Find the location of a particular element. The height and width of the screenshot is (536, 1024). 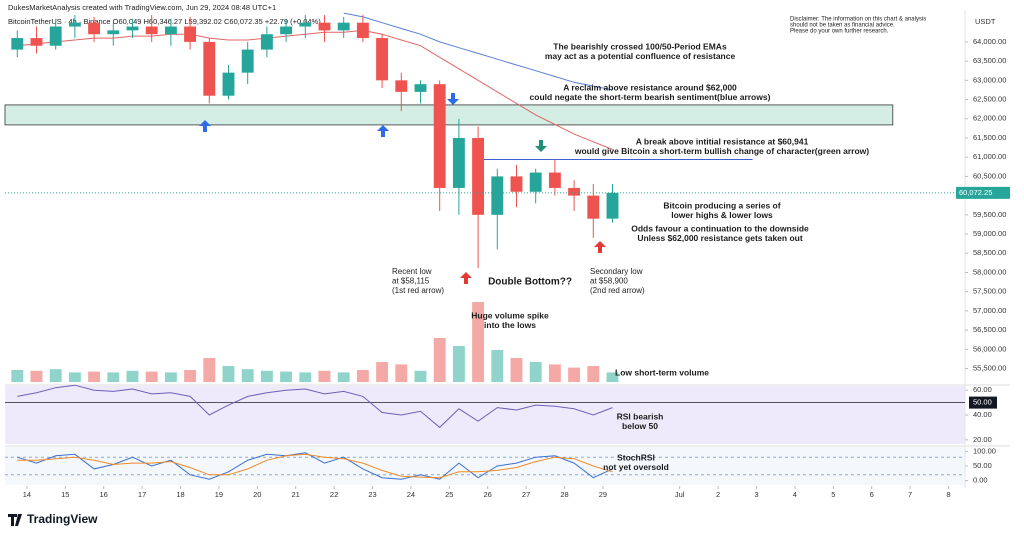

disclaimer: should not be taken as financial advice. is located at coordinates (842, 26).